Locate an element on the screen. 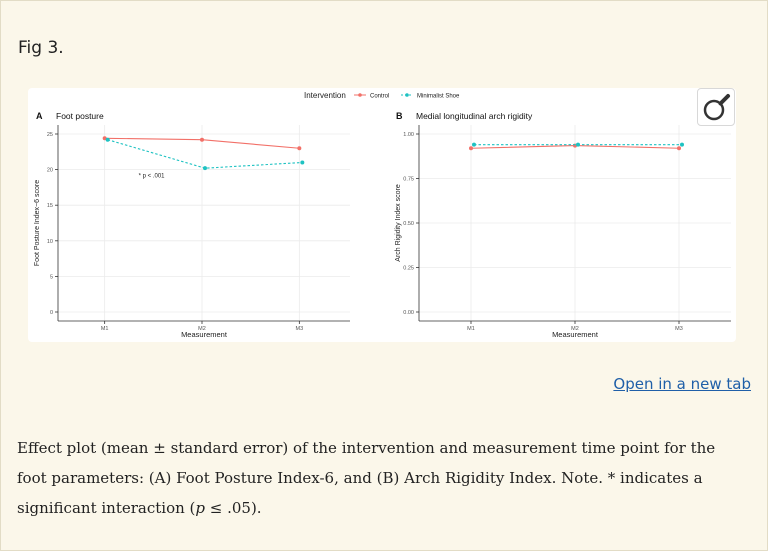 This screenshot has width=768, height=551. legend-item: Minimalist Shoe is located at coordinates (438, 97).